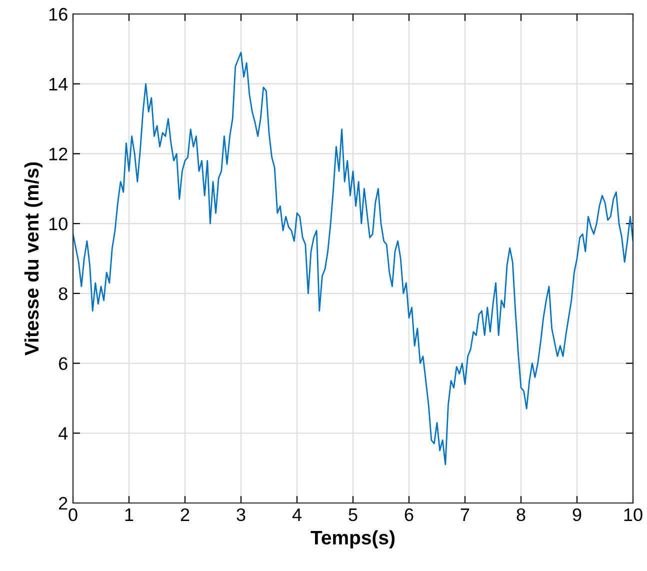  What do you see at coordinates (353, 515) in the screenshot?
I see `x-tick-label: 5` at bounding box center [353, 515].